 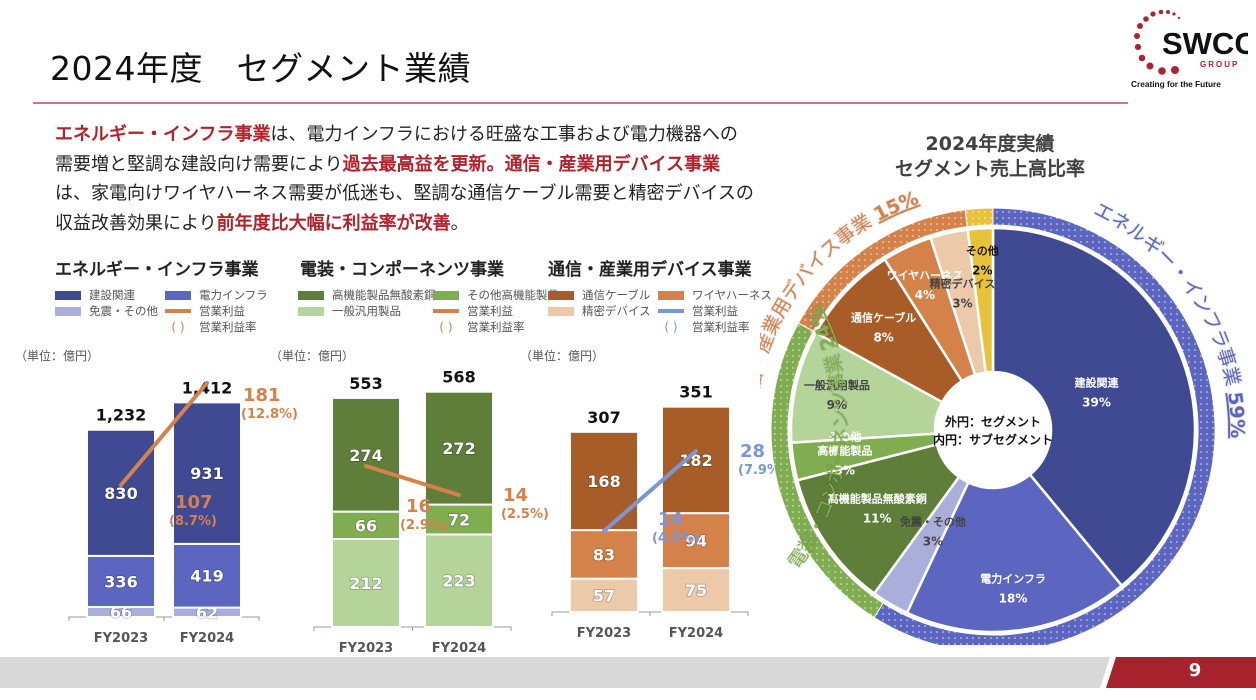 I want to click on bar-total-label: 553, so click(x=365, y=383).